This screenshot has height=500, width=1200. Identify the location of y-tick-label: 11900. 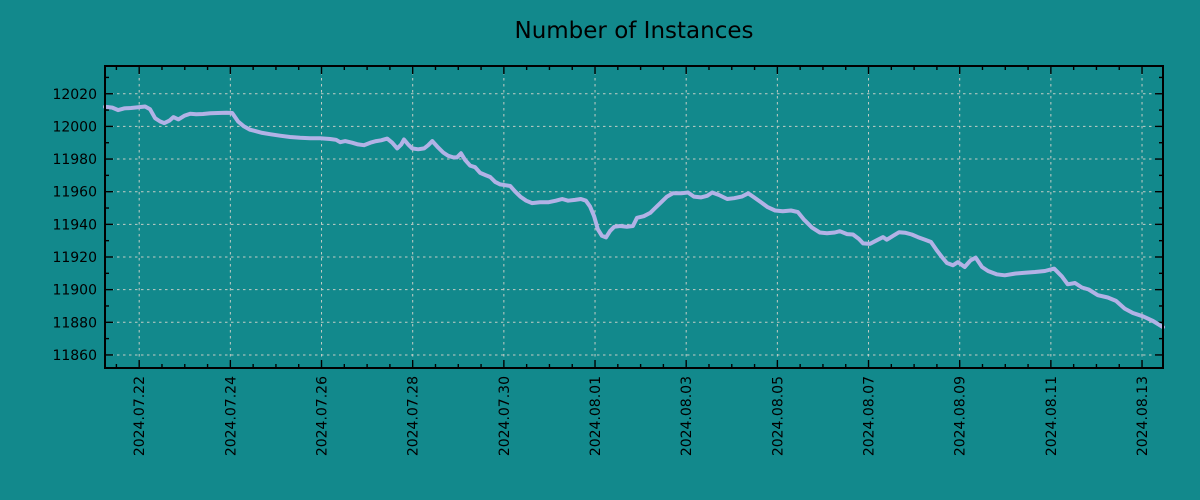
(74, 291).